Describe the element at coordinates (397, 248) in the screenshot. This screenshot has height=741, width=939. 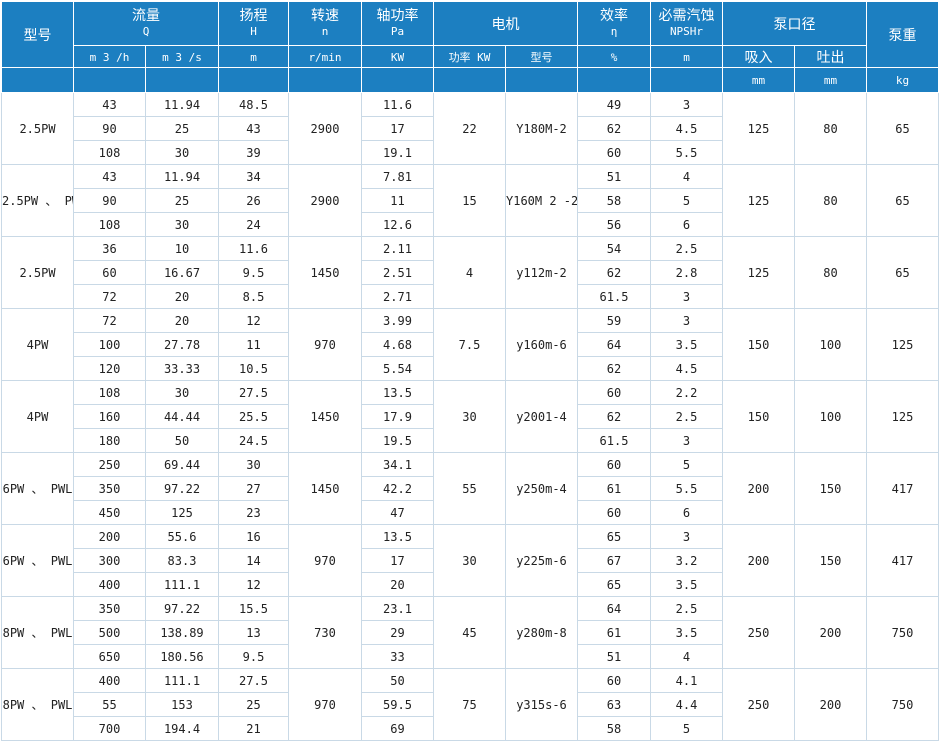
I see `cell-shaft-power: 2.11` at that location.